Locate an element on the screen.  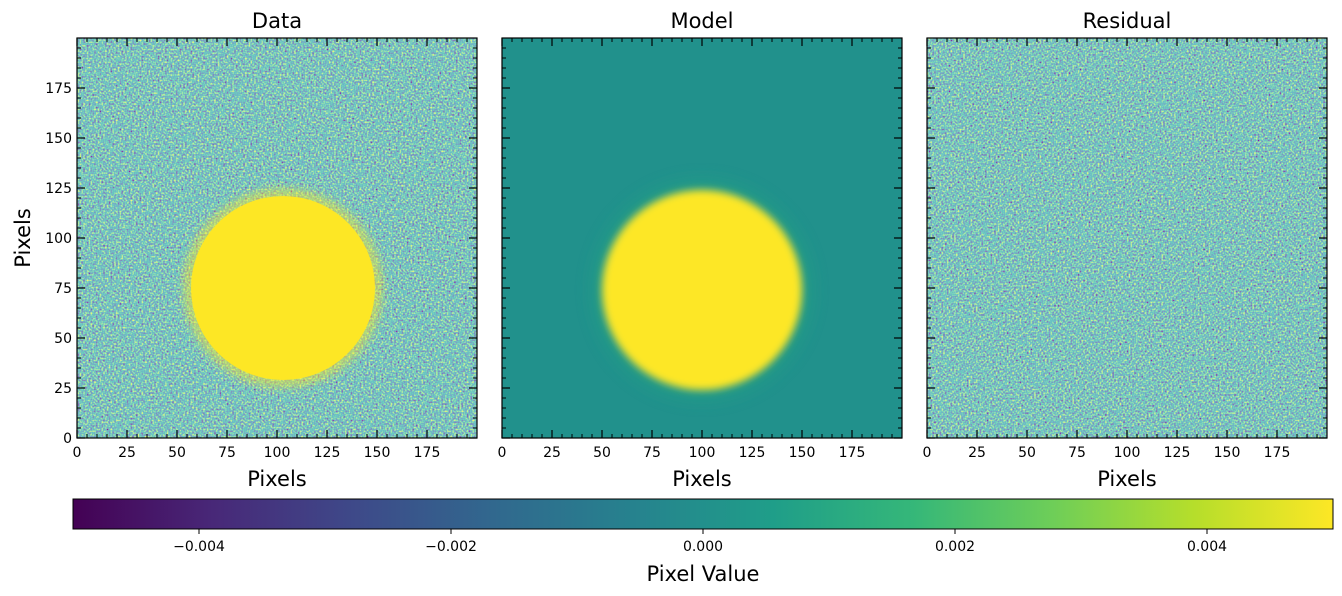
y-tick-label: 75 is located at coordinates (63, 289).